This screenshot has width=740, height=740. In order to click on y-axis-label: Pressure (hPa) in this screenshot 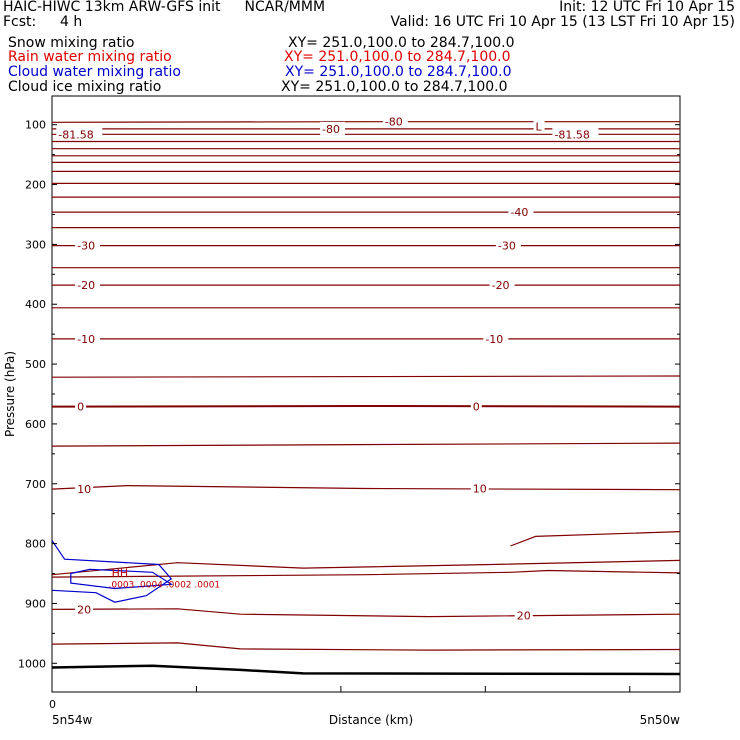, I will do `click(10, 394)`.